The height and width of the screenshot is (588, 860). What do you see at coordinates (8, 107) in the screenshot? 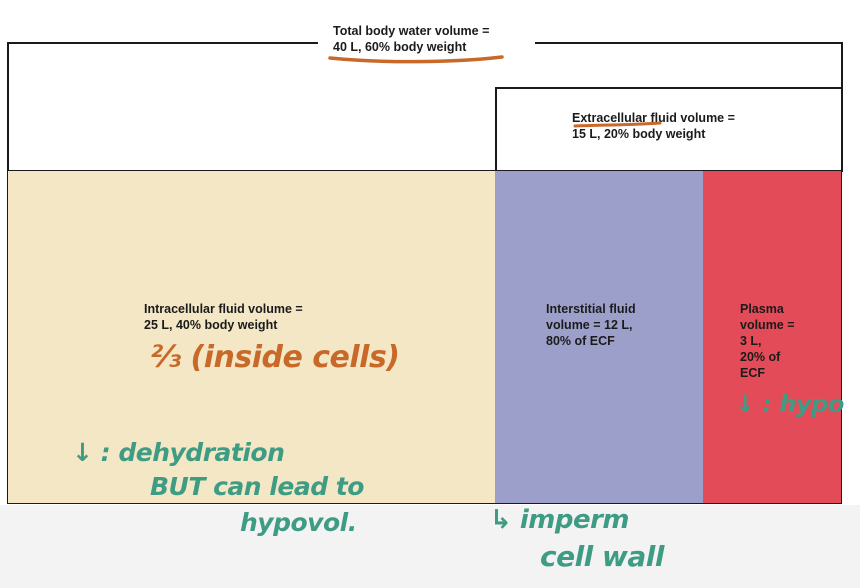
I see `total-outline-left` at bounding box center [8, 107].